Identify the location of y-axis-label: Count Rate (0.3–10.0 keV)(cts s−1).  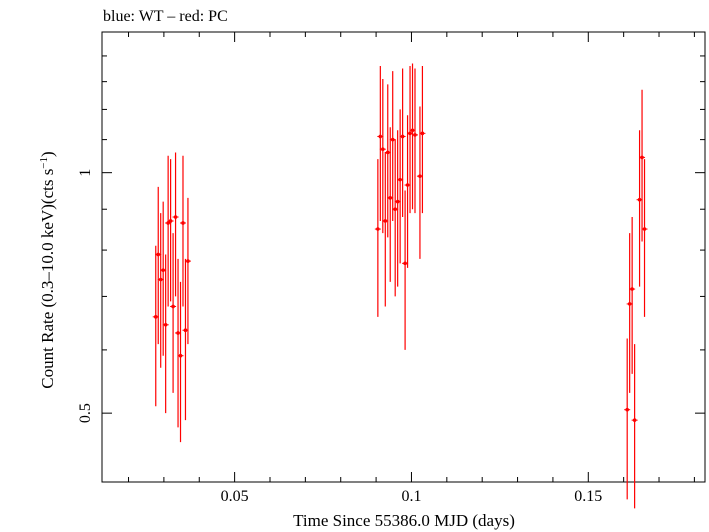
(47, 269).